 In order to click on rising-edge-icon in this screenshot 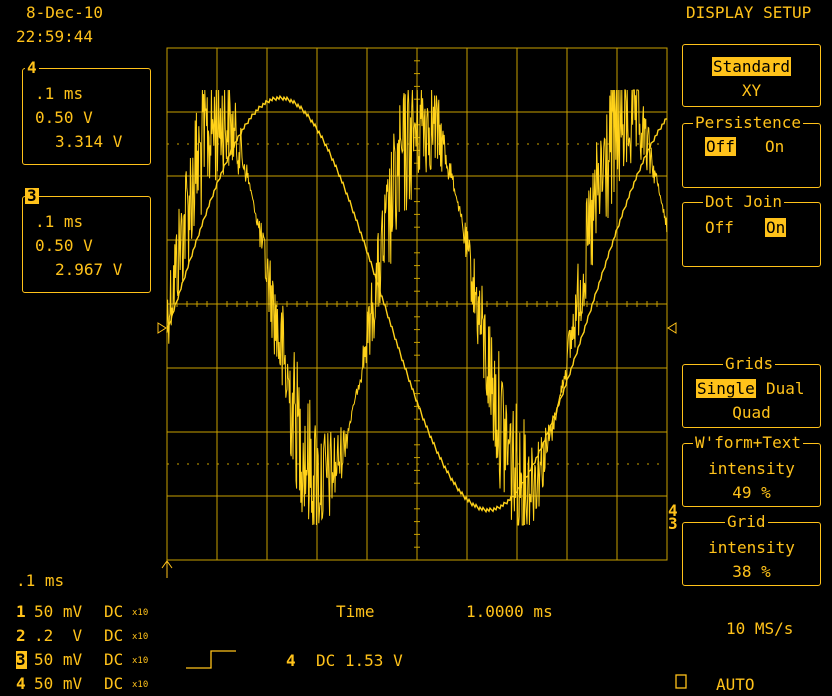, I will do `click(211, 659)`.